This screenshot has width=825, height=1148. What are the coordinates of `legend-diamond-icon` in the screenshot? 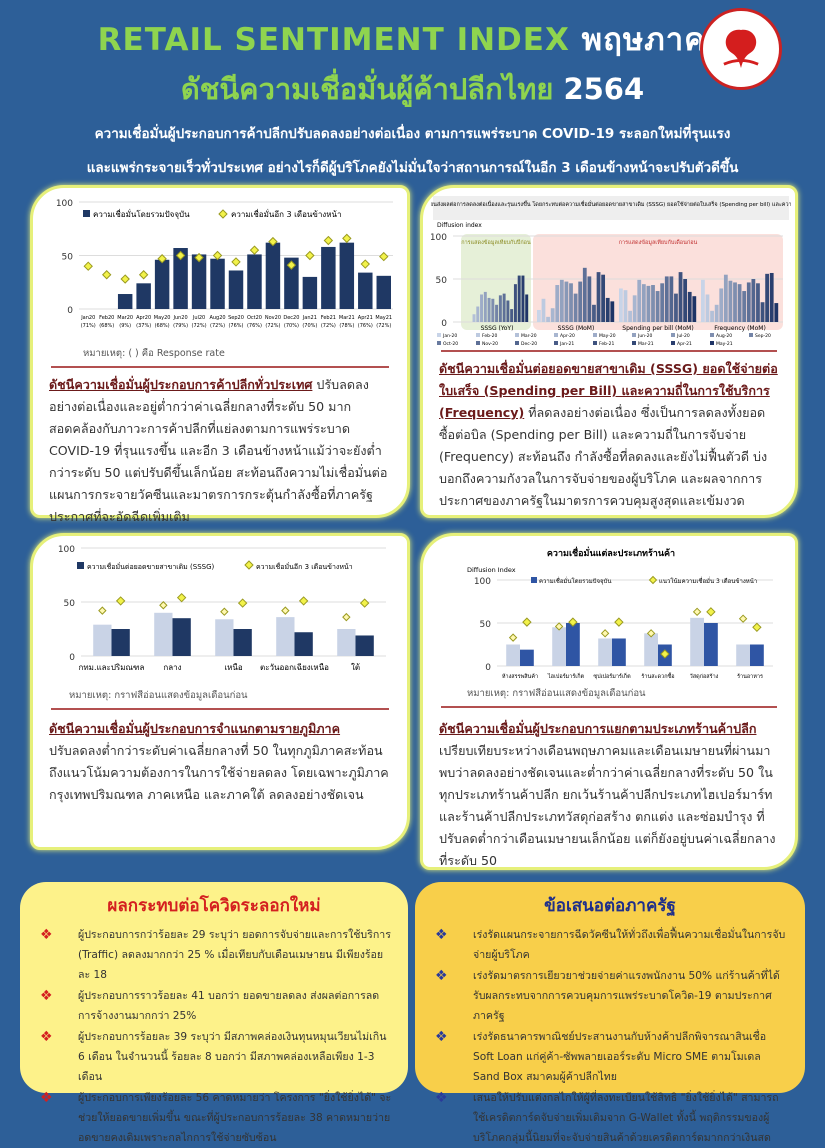 It's located at (653, 580).